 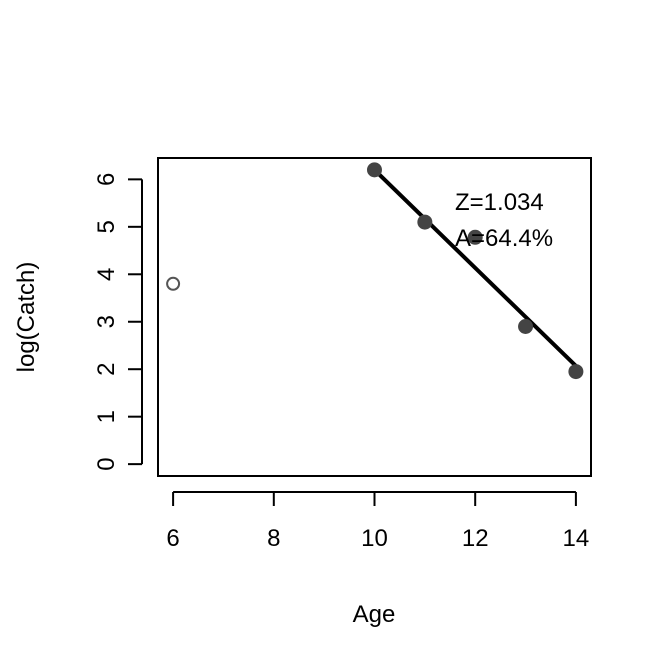 What do you see at coordinates (499, 202) in the screenshot?
I see `annotation-z: Z=1.034` at bounding box center [499, 202].